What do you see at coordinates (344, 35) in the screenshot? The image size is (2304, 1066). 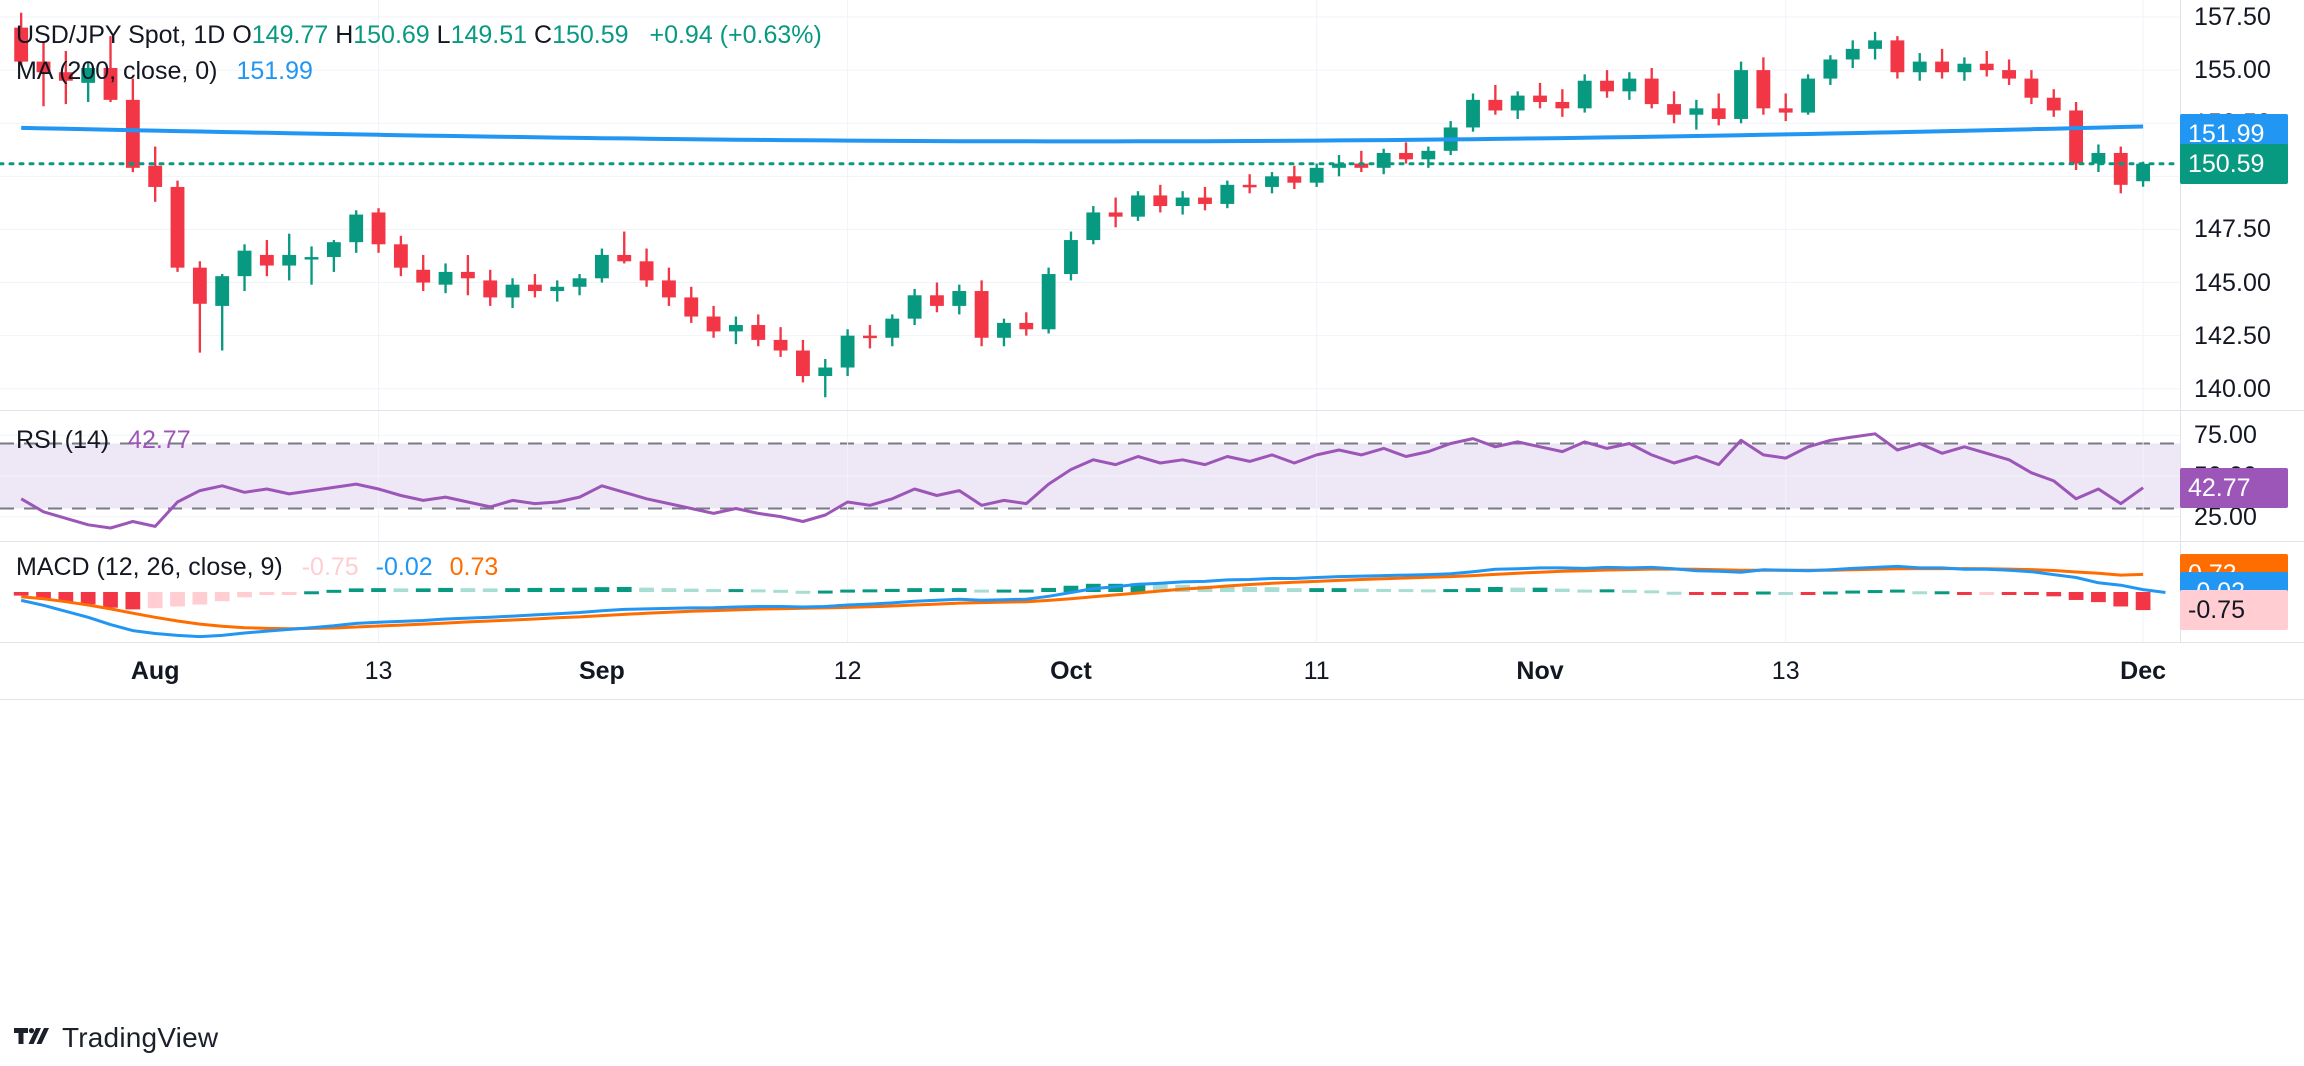 I see `high-label: H` at bounding box center [344, 35].